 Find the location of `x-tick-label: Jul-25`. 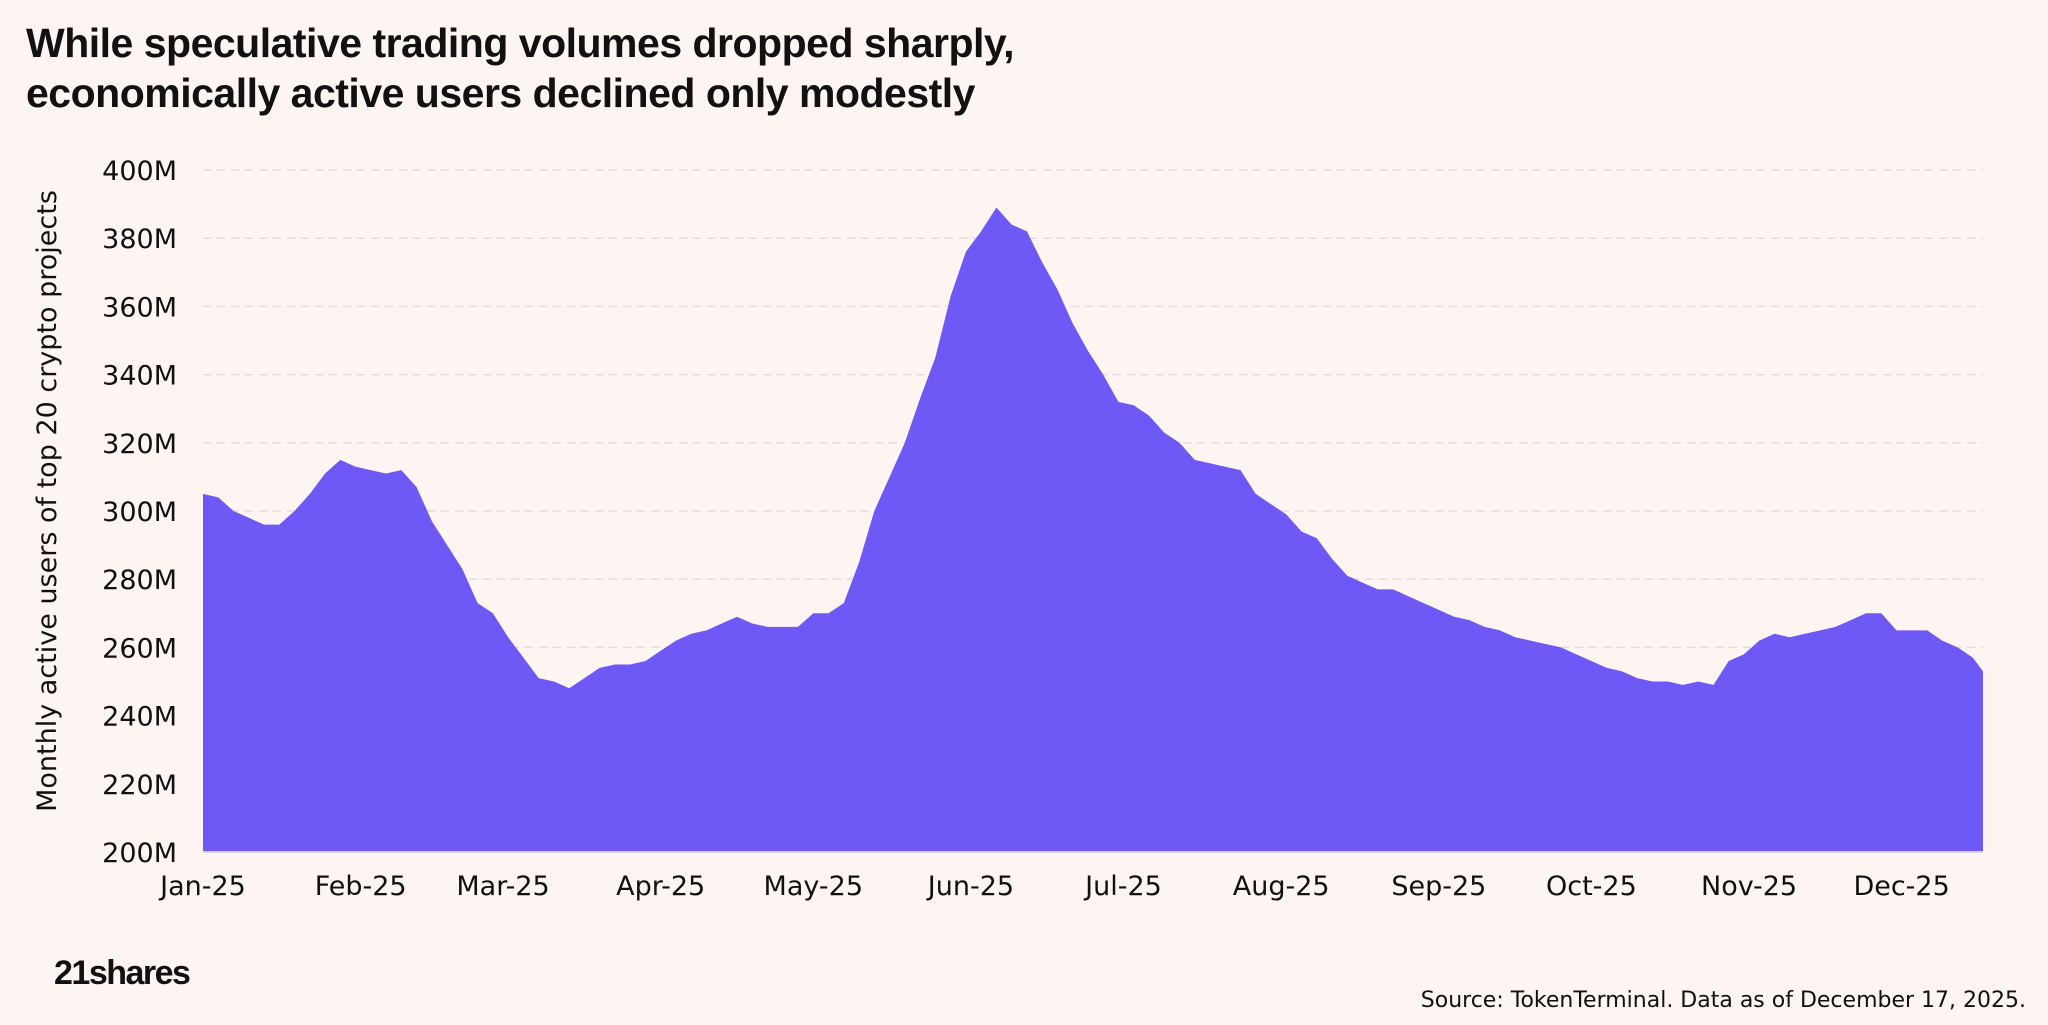

x-tick-label: Jul-25 is located at coordinates (1122, 886).